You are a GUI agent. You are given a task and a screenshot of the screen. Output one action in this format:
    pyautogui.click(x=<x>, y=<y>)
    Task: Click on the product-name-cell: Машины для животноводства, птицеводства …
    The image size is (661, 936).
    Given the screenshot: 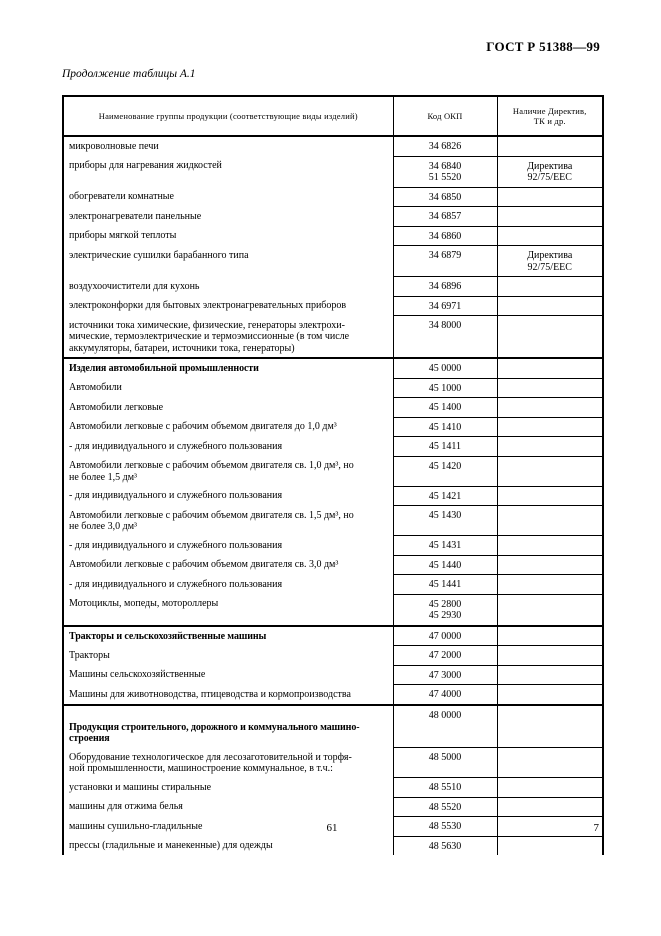 What is the action you would take?
    pyautogui.click(x=228, y=694)
    